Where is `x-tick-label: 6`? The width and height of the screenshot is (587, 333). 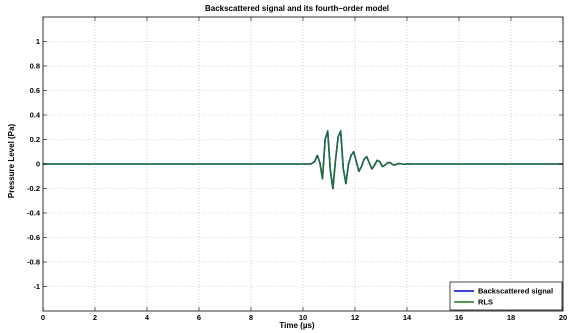
x-tick-label: 6 is located at coordinates (199, 317).